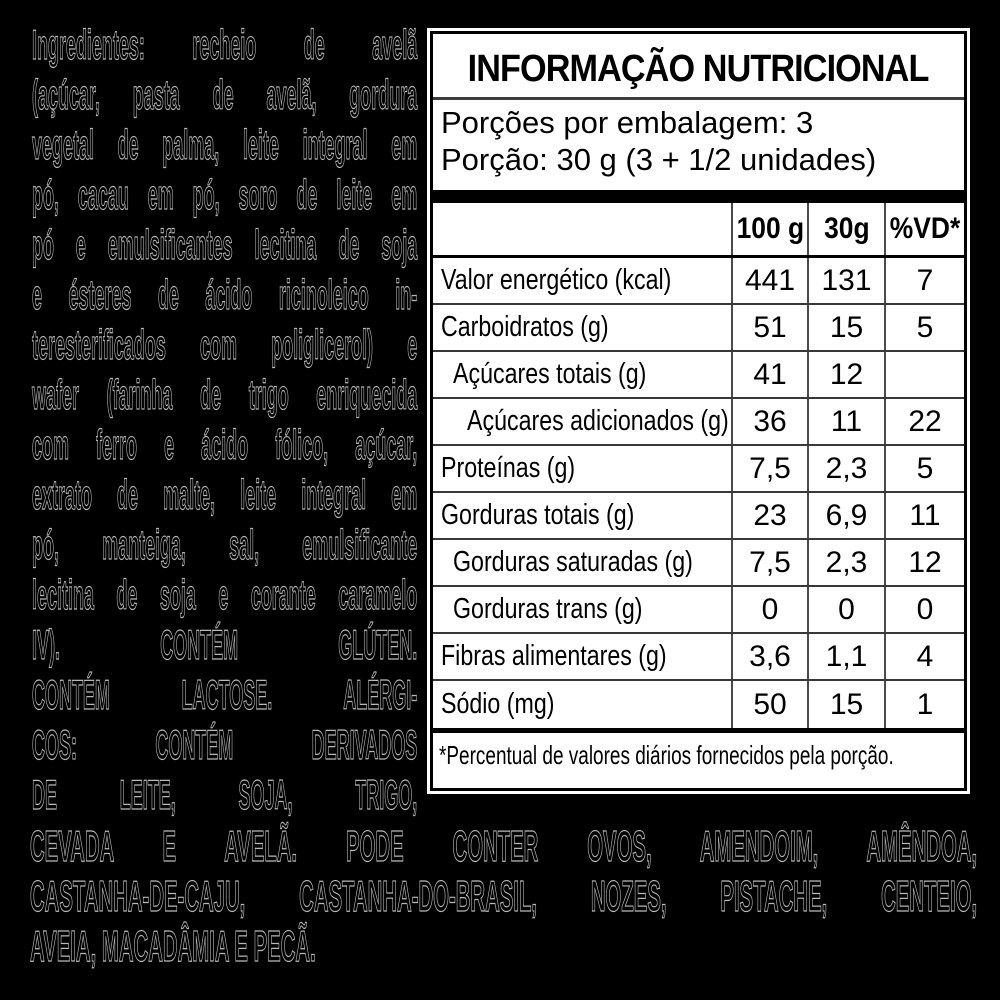  Describe the element at coordinates (845, 609) in the screenshot. I see `value-30g: 0` at that location.